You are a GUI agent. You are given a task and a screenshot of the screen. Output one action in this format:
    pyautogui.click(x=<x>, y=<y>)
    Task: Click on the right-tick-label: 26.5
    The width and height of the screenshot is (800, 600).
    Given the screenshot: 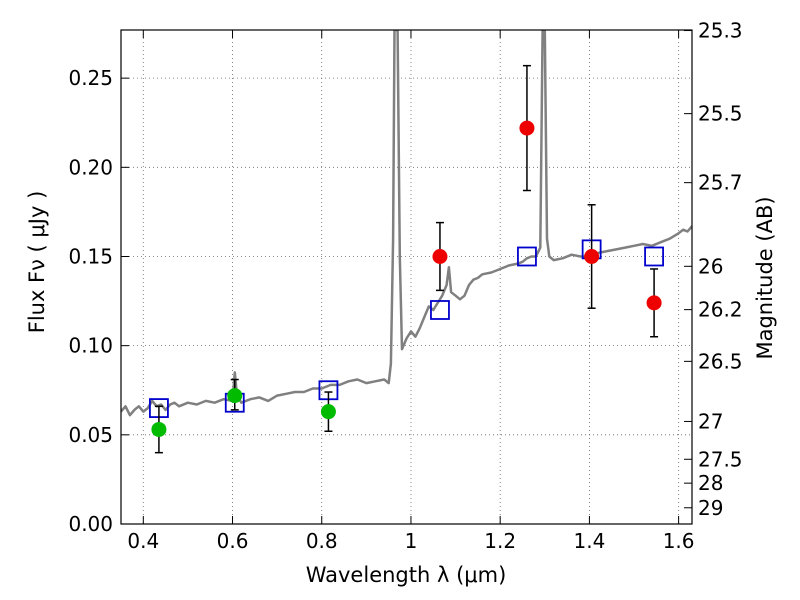 What is the action you would take?
    pyautogui.click(x=720, y=361)
    